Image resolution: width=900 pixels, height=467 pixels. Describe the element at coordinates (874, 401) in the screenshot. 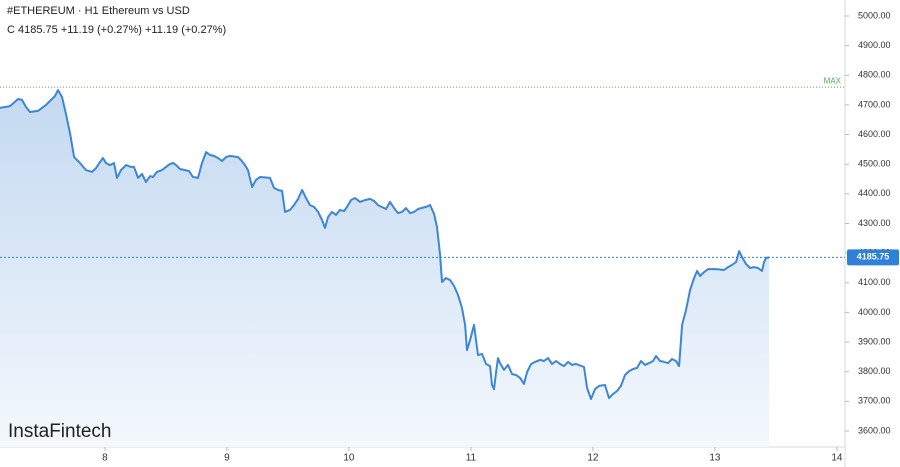

I see `y-tick-label: 3700.00` at that location.